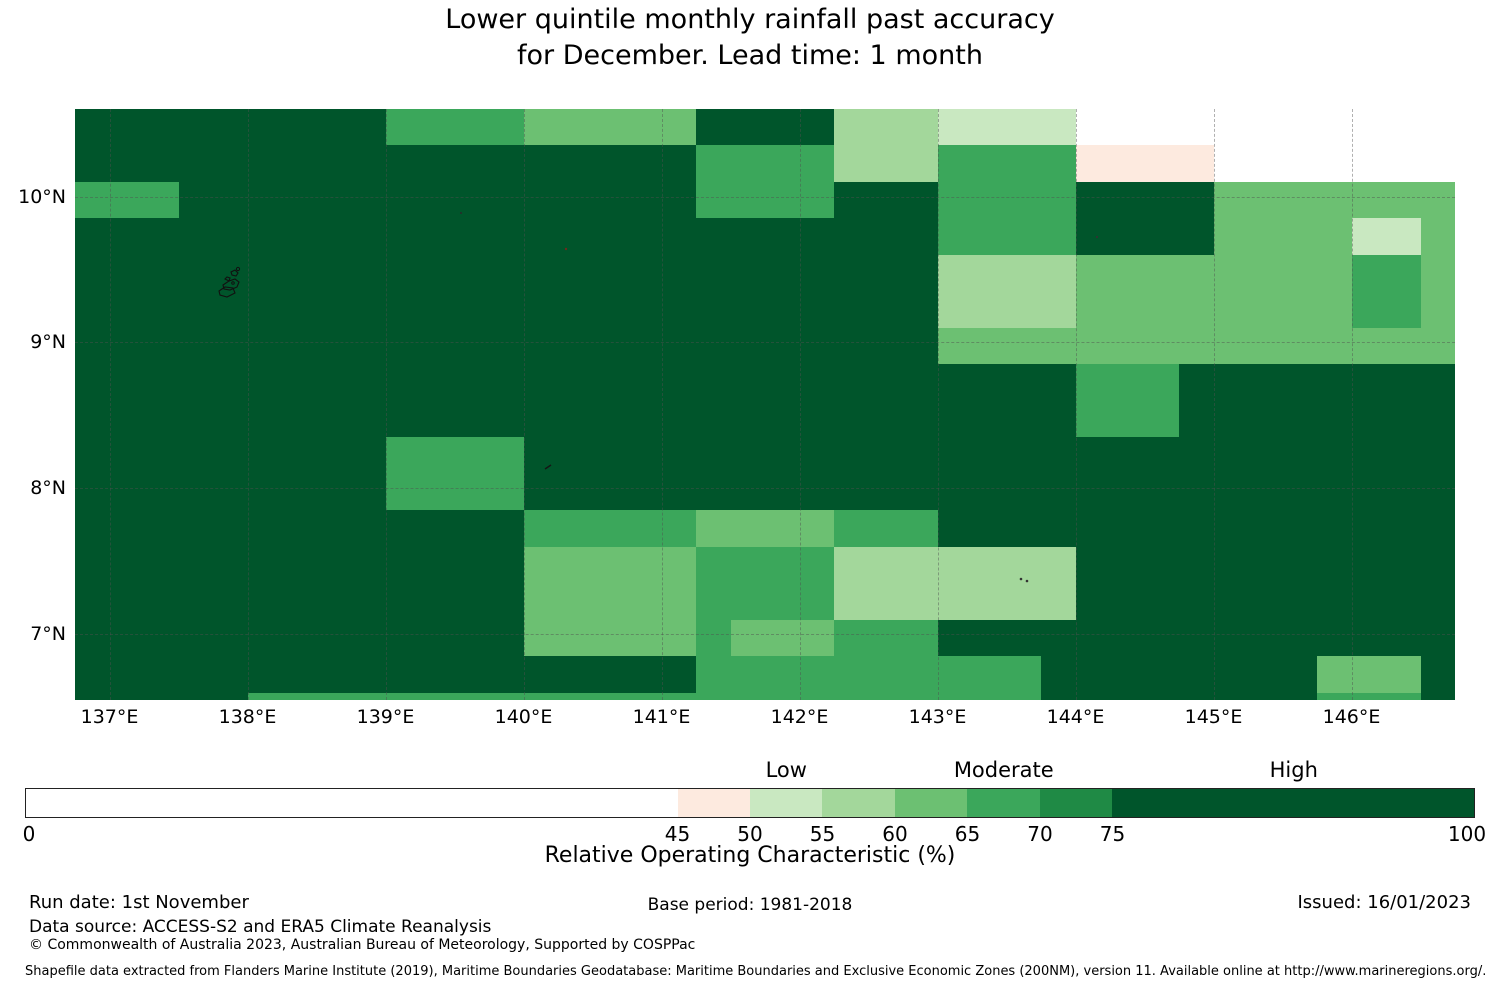  What do you see at coordinates (677, 834) in the screenshot?
I see `colorbar-tick-label: 45` at bounding box center [677, 834].